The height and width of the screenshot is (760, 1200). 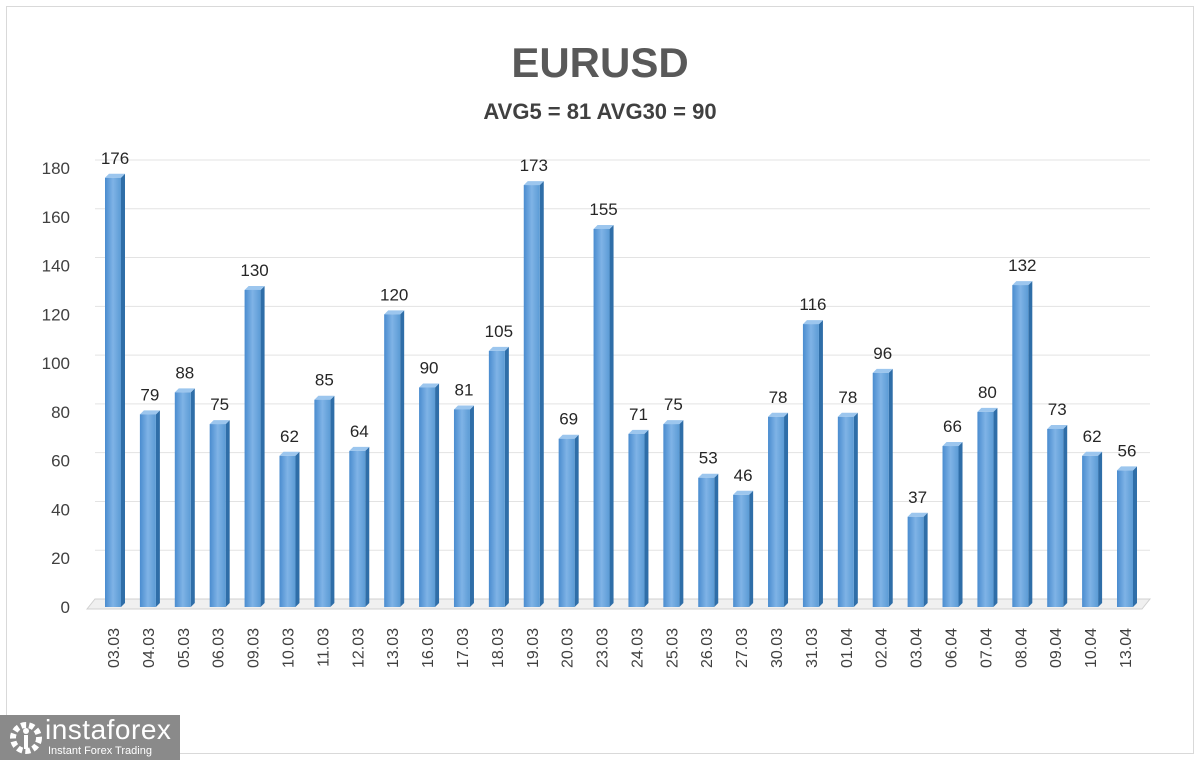 I want to click on y-tick-label: 140, so click(x=56, y=266).